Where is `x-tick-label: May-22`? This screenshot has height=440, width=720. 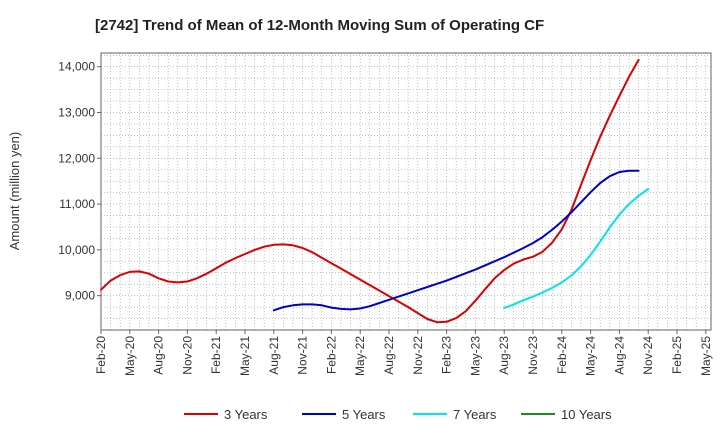 x-tick-label: May-22 is located at coordinates (360, 356).